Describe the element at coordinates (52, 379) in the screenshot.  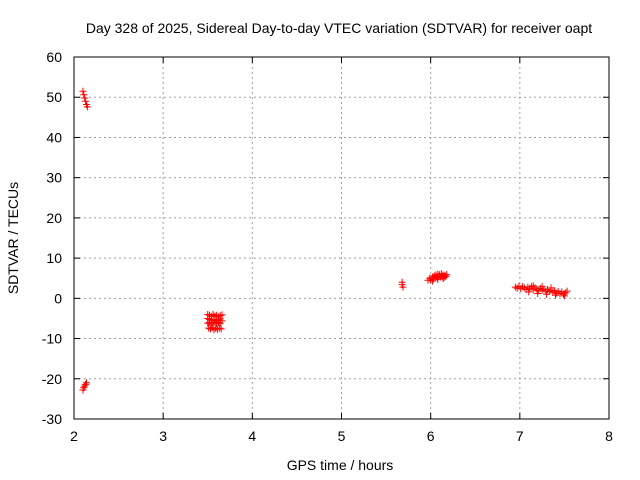
I see `y-tick-label: -20` at that location.